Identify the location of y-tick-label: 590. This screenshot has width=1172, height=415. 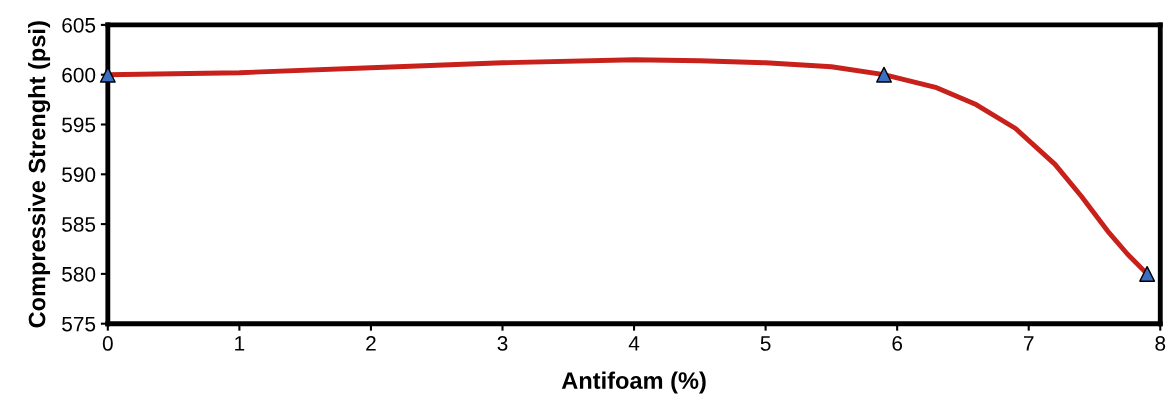
(79, 175).